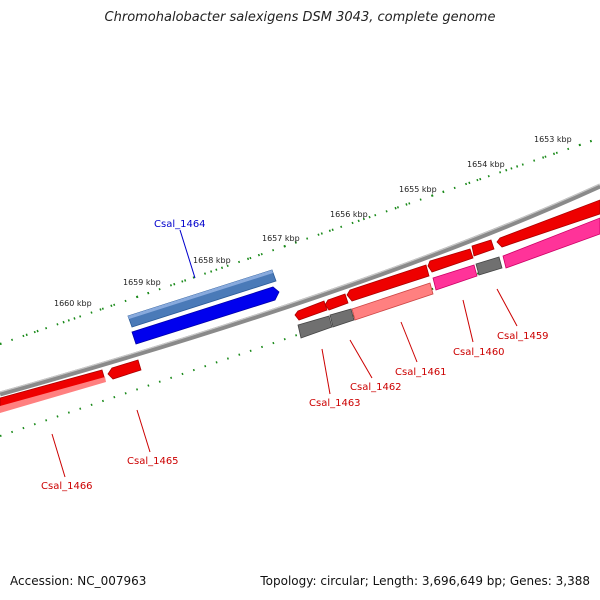 This screenshot has width=600, height=600. Describe the element at coordinates (73, 303) in the screenshot. I see `ruler-label-1660: 1660 kbp` at that location.